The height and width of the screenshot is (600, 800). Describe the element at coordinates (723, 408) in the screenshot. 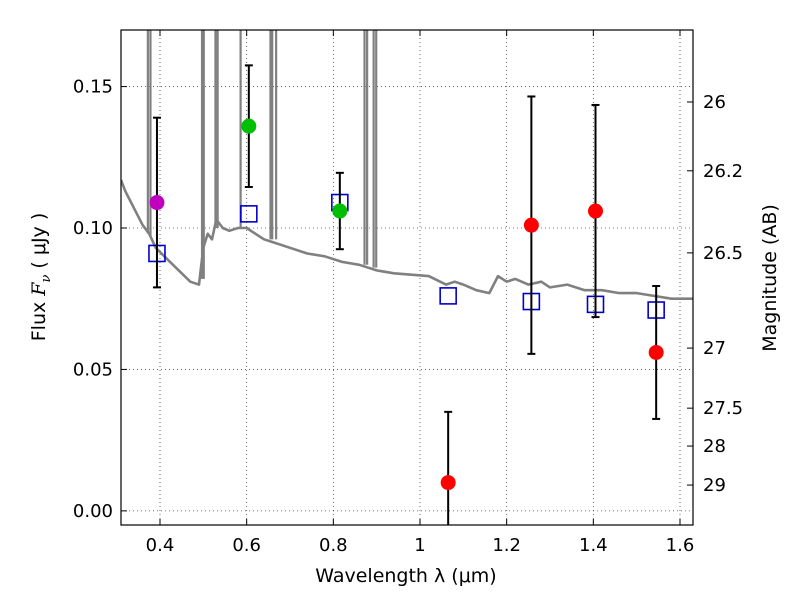

I see `mag-tick-label: 27.5` at that location.